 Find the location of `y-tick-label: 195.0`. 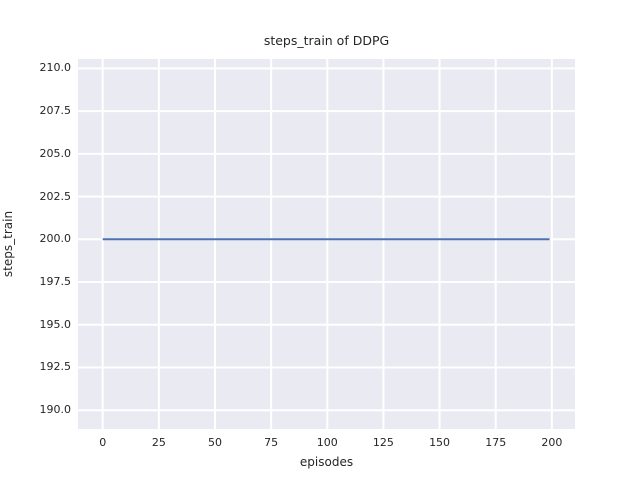

y-tick-label: 195.0 is located at coordinates (55, 324).